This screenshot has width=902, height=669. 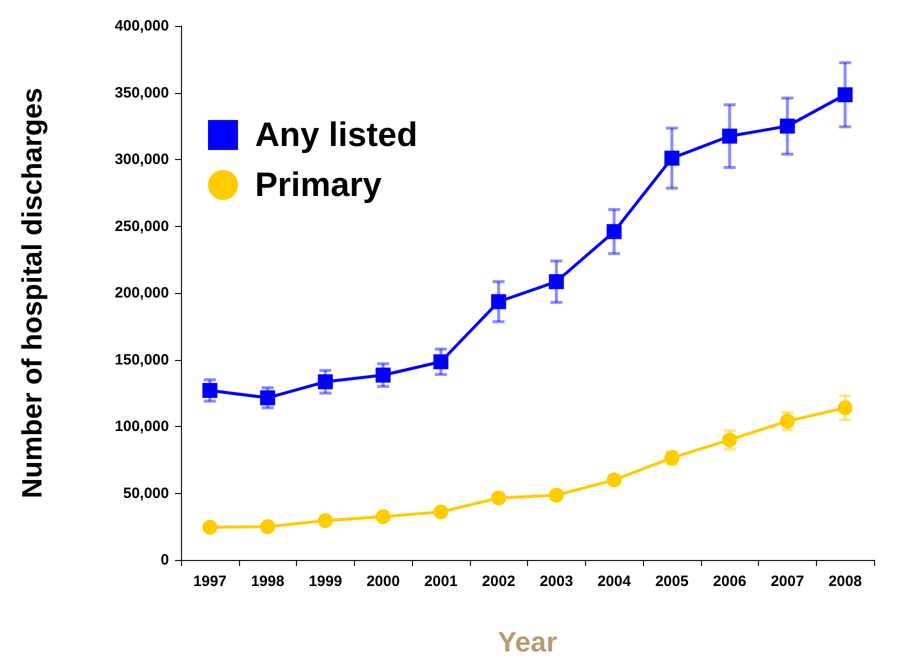 I want to click on y-tick-label: 150,000, so click(x=141, y=359).